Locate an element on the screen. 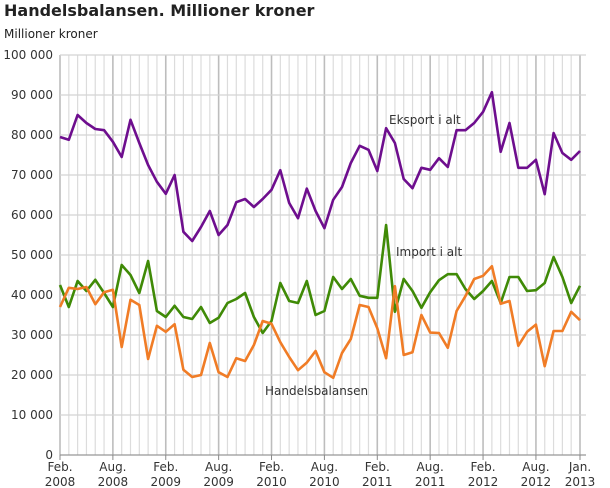 This screenshot has height=488, width=610. series-label: Import i alt is located at coordinates (429, 252).